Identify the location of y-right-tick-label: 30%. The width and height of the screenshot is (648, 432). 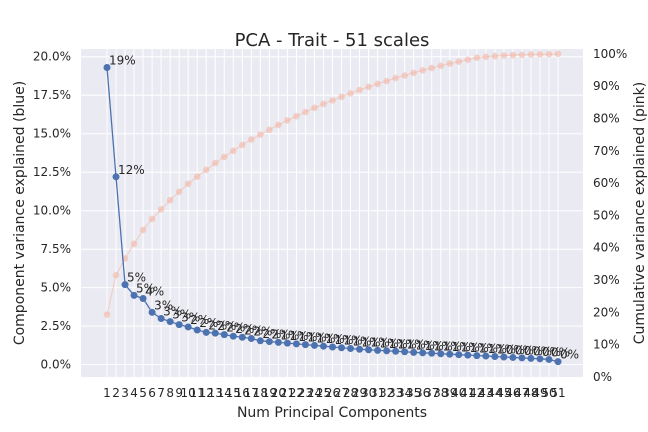
(606, 280).